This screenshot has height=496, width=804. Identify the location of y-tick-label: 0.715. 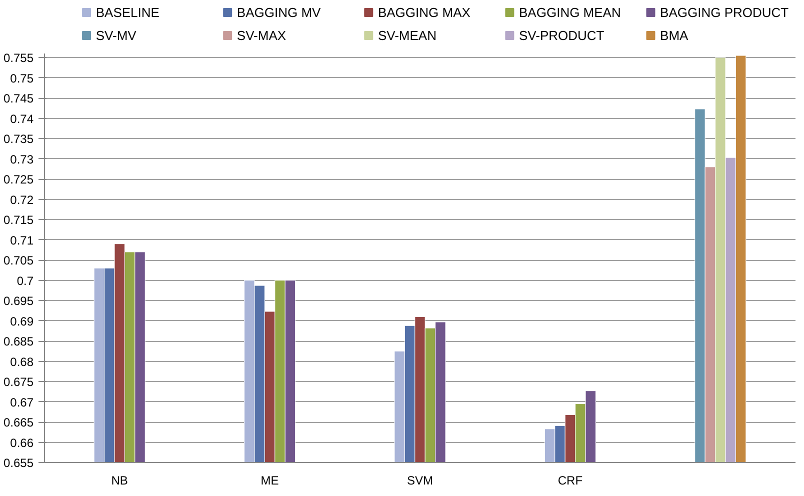
(18, 220).